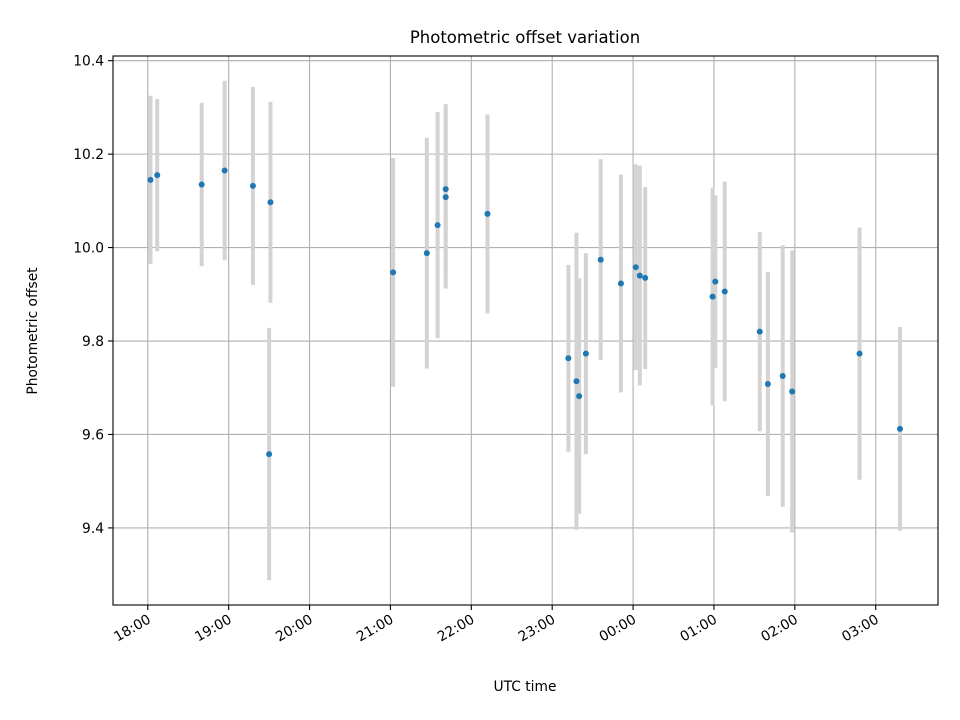 The image size is (960, 720). I want to click on y-tick-label: 9.4, so click(93, 529).